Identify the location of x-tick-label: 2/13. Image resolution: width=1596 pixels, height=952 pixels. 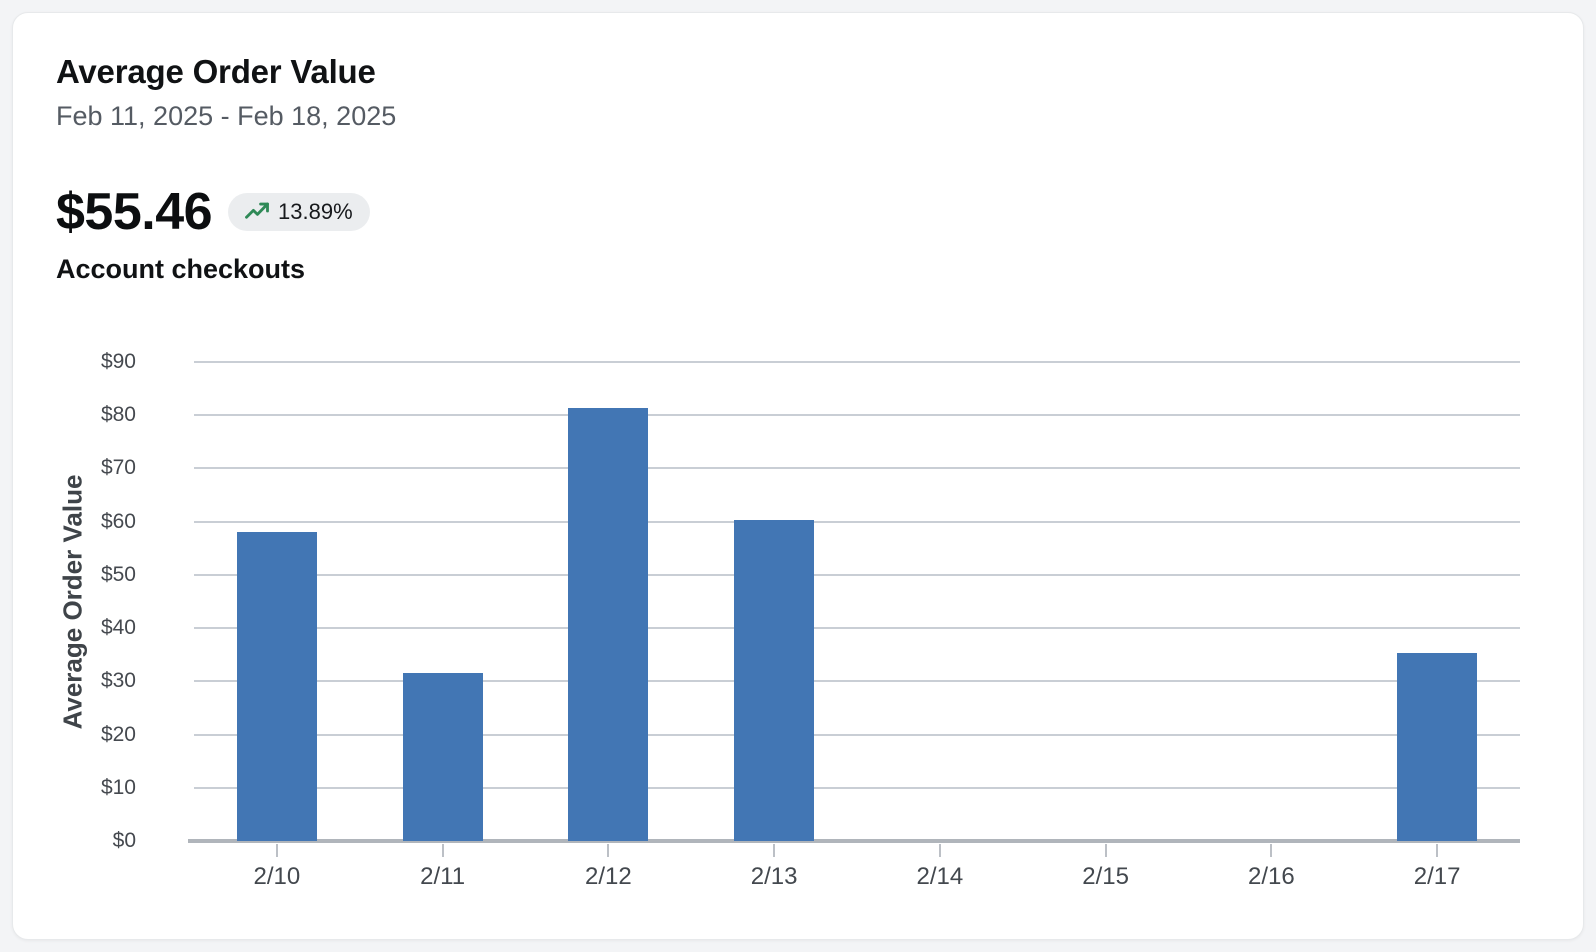
(774, 876).